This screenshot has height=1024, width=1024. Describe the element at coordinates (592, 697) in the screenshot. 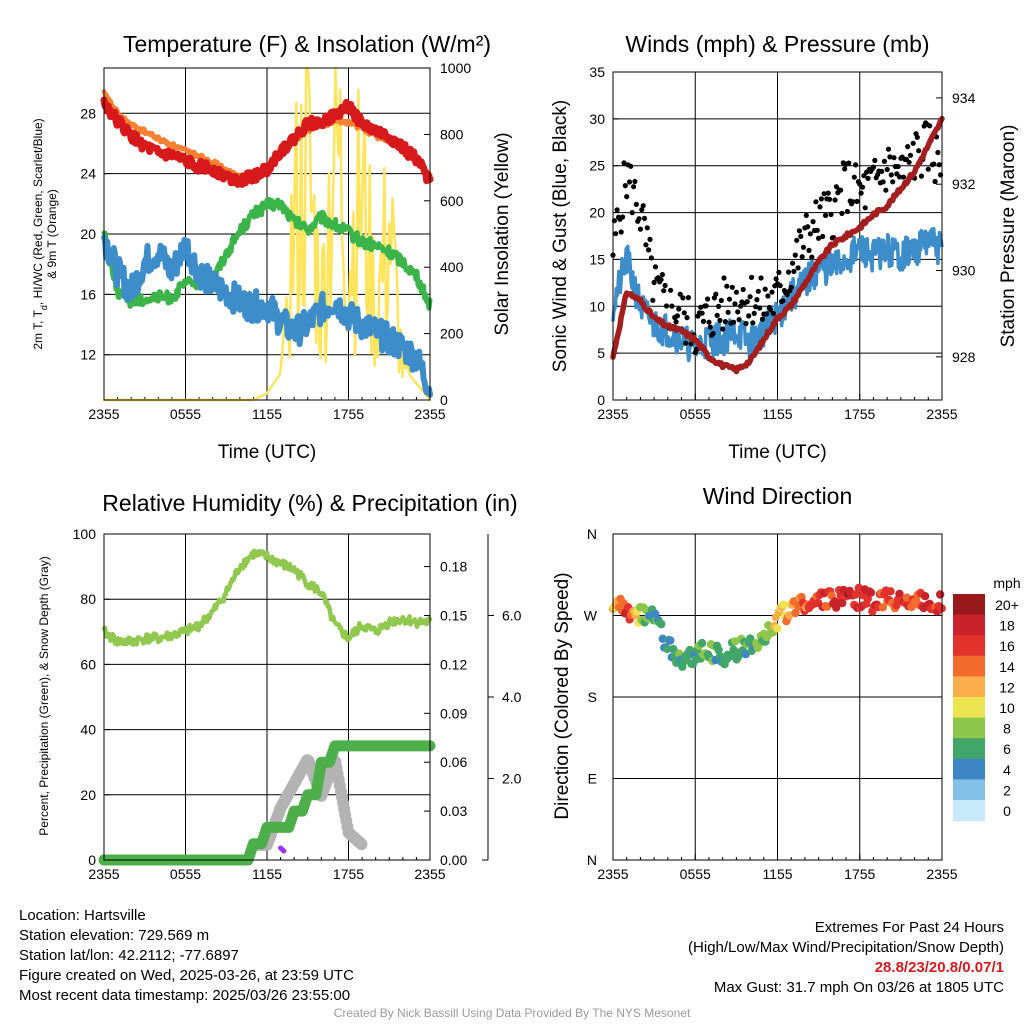

I see `y-tick-label: S` at that location.